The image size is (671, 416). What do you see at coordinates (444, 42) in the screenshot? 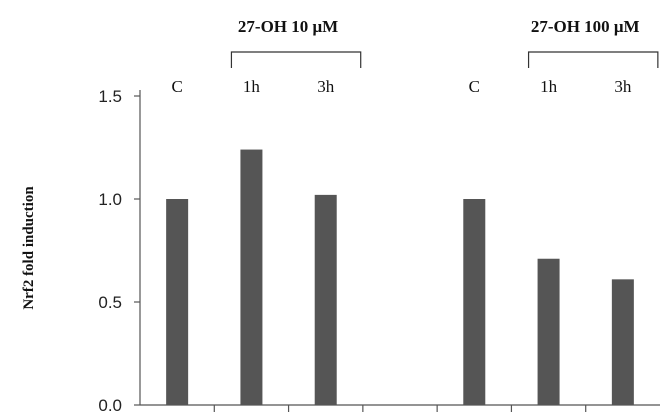
I see `brackets-layer: 27-OH 10 μM 27-OH 100 μM` at bounding box center [444, 42].